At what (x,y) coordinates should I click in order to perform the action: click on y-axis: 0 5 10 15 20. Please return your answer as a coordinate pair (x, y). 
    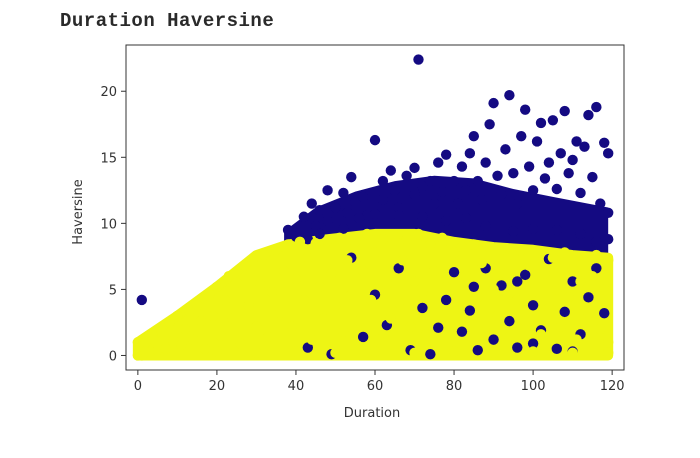
    Looking at the image, I should click on (113, 224).